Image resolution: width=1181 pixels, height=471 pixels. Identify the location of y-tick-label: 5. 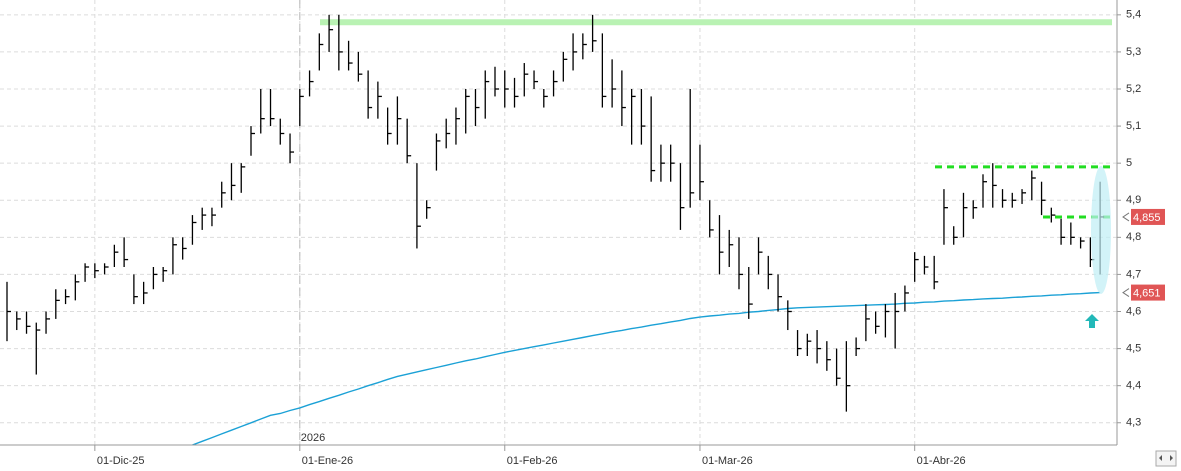
(1129, 163).